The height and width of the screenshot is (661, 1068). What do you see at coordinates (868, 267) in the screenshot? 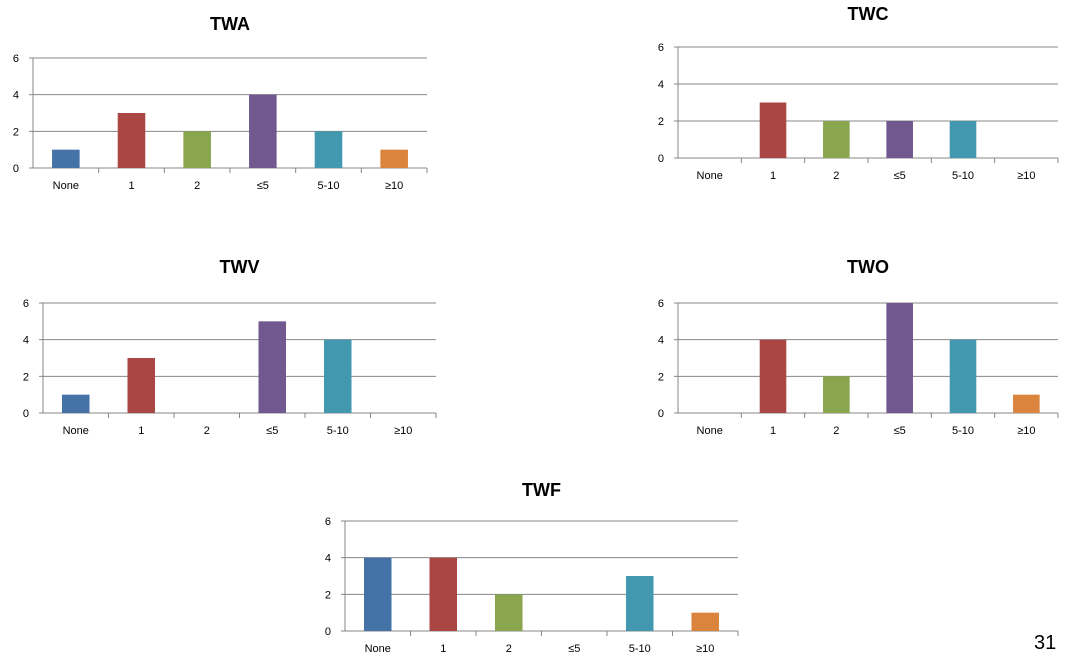
I see `chart-title: TWO` at bounding box center [868, 267].